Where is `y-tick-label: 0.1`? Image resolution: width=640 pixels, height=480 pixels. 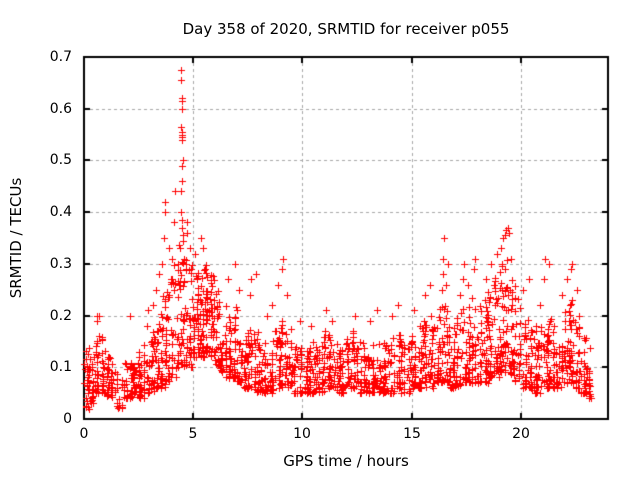 y-tick-label: 0.1 is located at coordinates (60, 367).